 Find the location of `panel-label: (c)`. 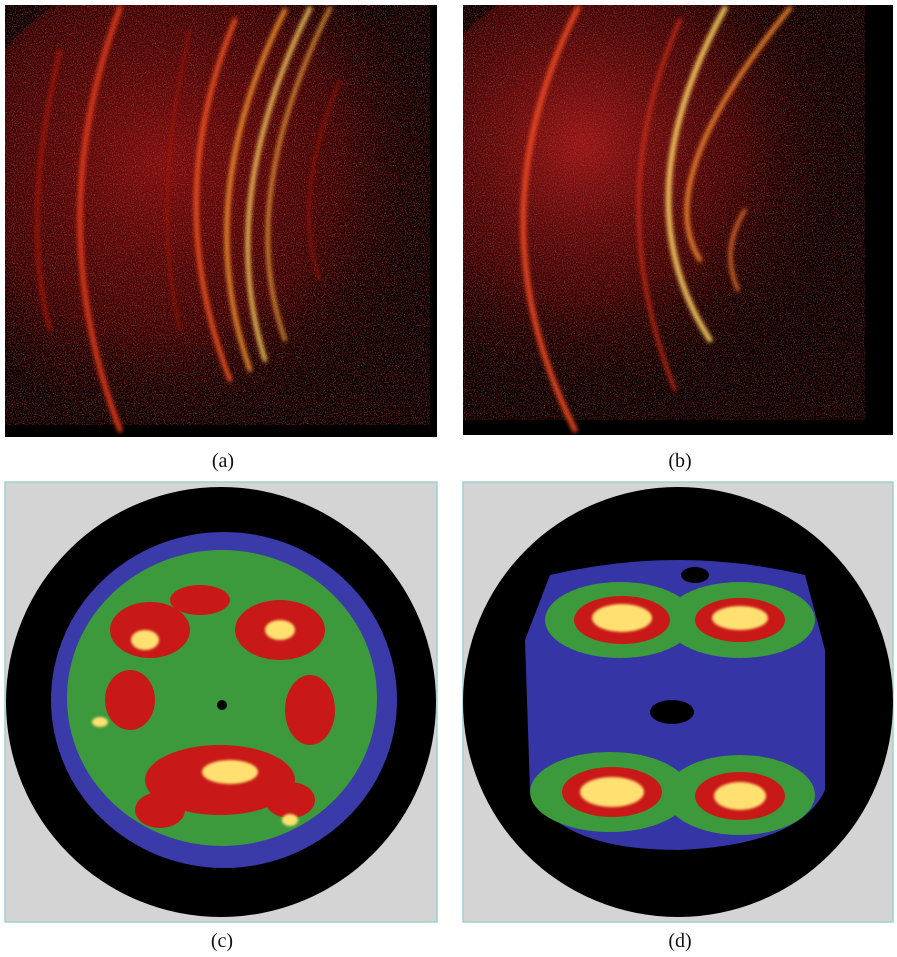

panel-label: (c) is located at coordinates (222, 941).